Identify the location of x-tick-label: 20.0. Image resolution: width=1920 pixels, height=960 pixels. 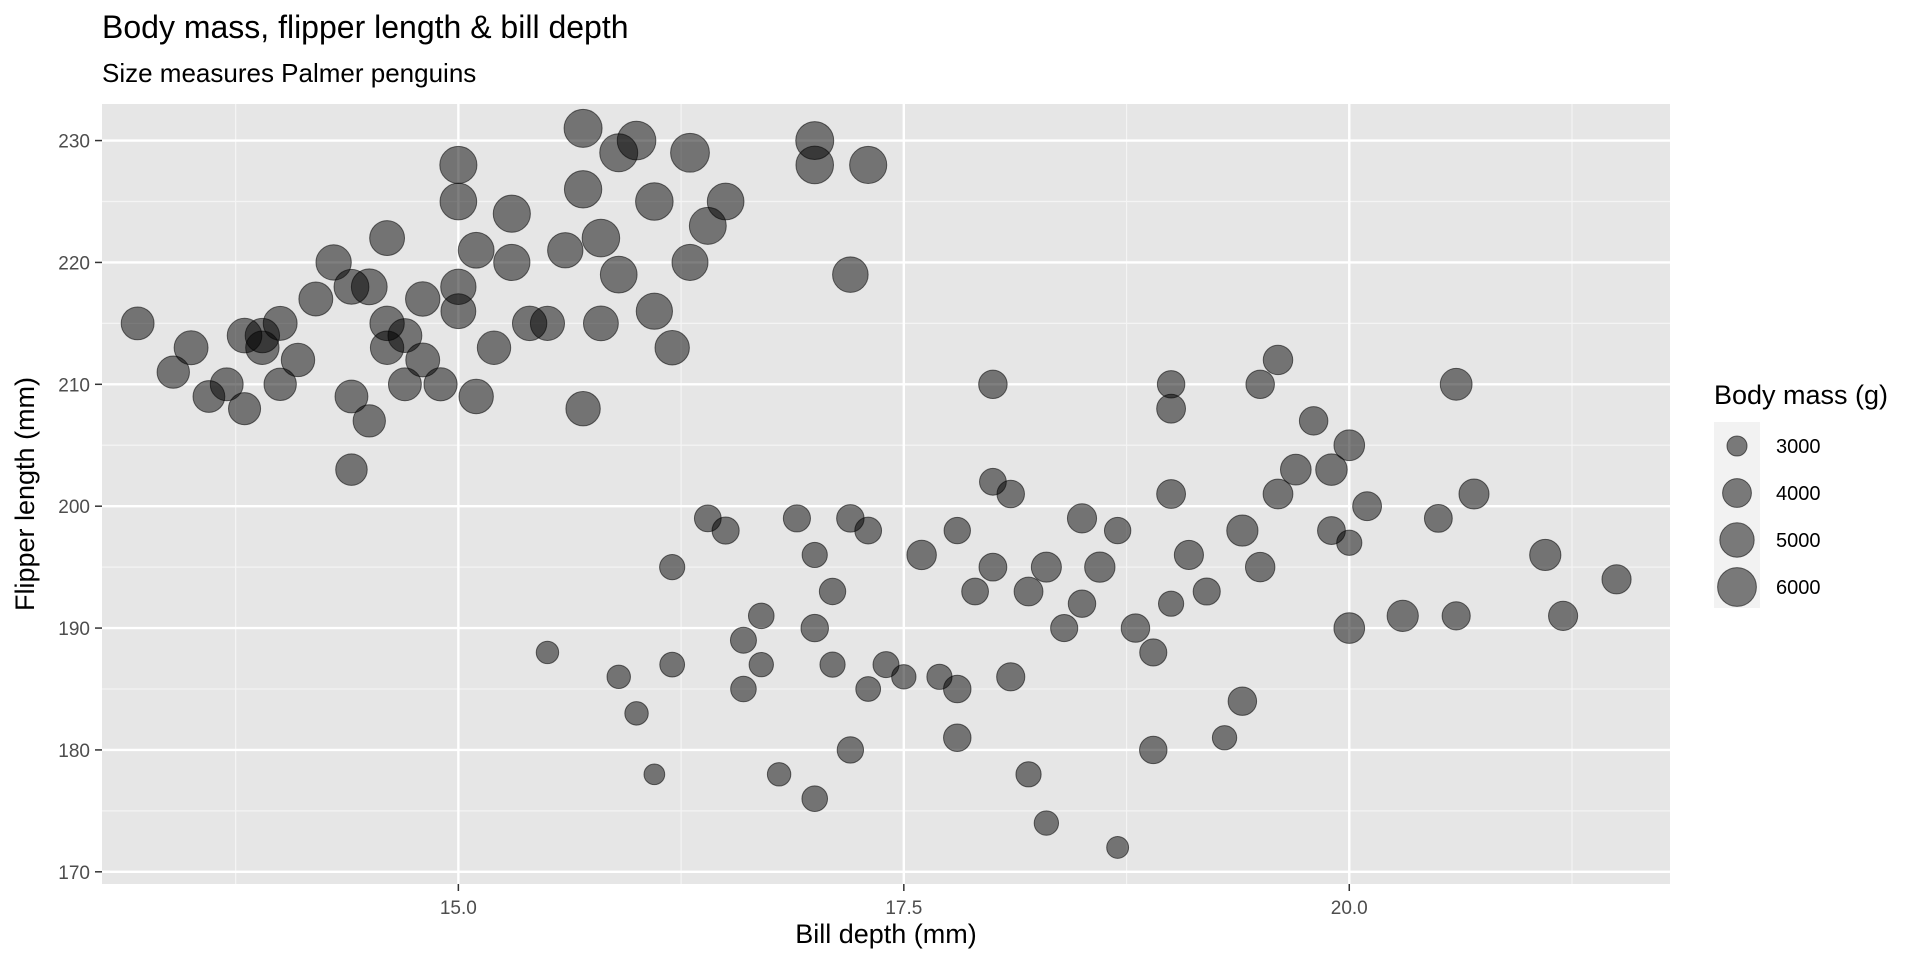
(1349, 908).